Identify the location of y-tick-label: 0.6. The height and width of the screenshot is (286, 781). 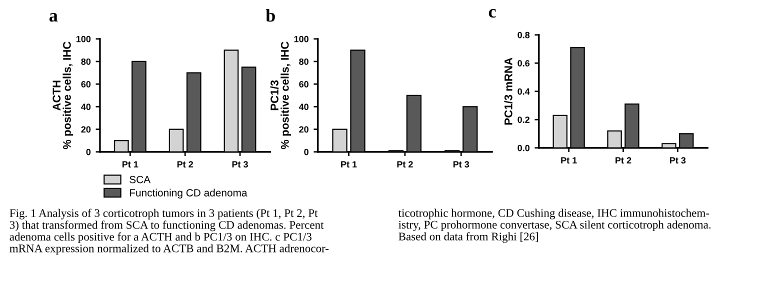
(524, 63).